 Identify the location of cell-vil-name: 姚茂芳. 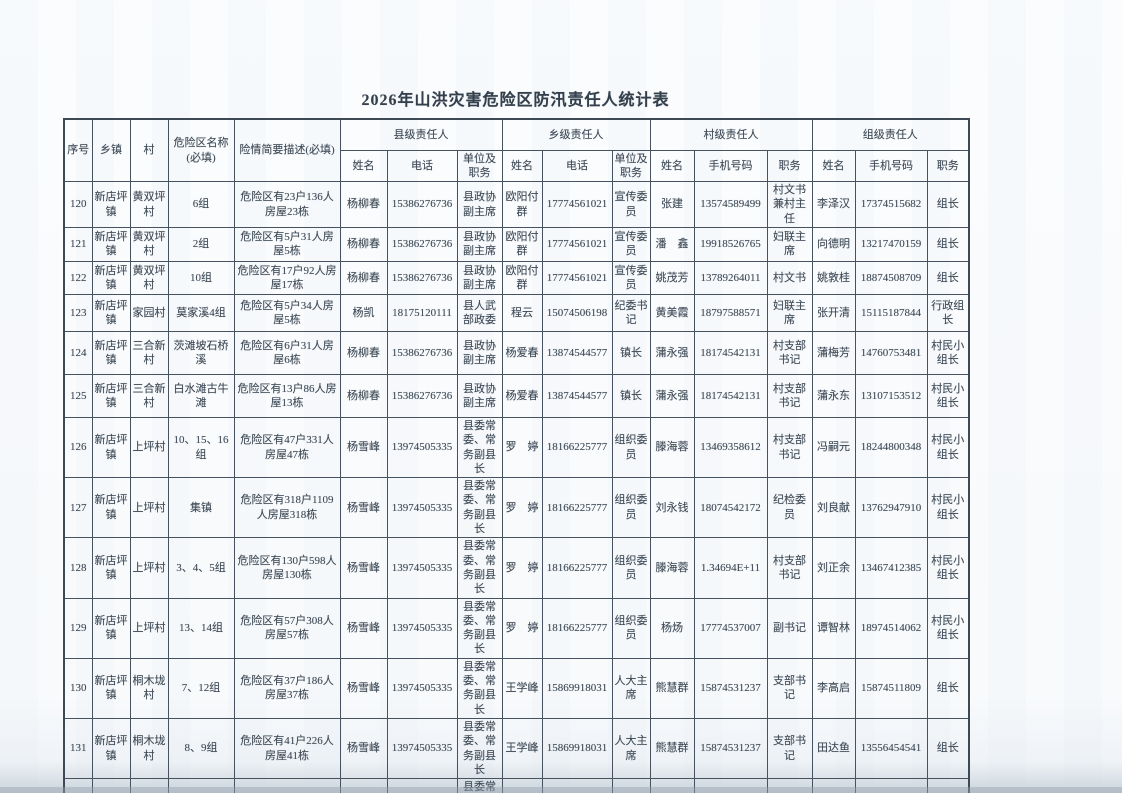
(672, 277).